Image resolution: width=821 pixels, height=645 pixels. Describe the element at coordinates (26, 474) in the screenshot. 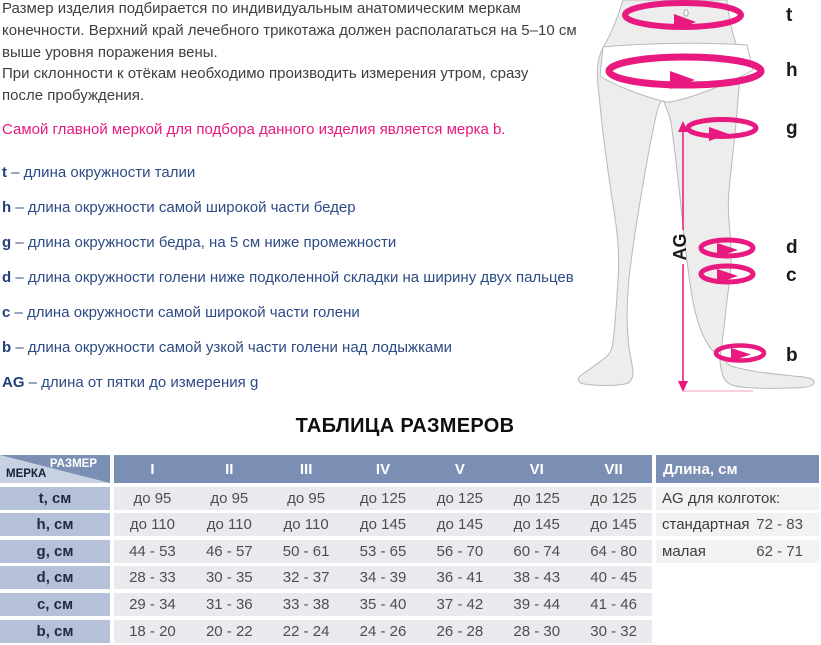

I see `corner-label-merka: МЕРКА` at that location.